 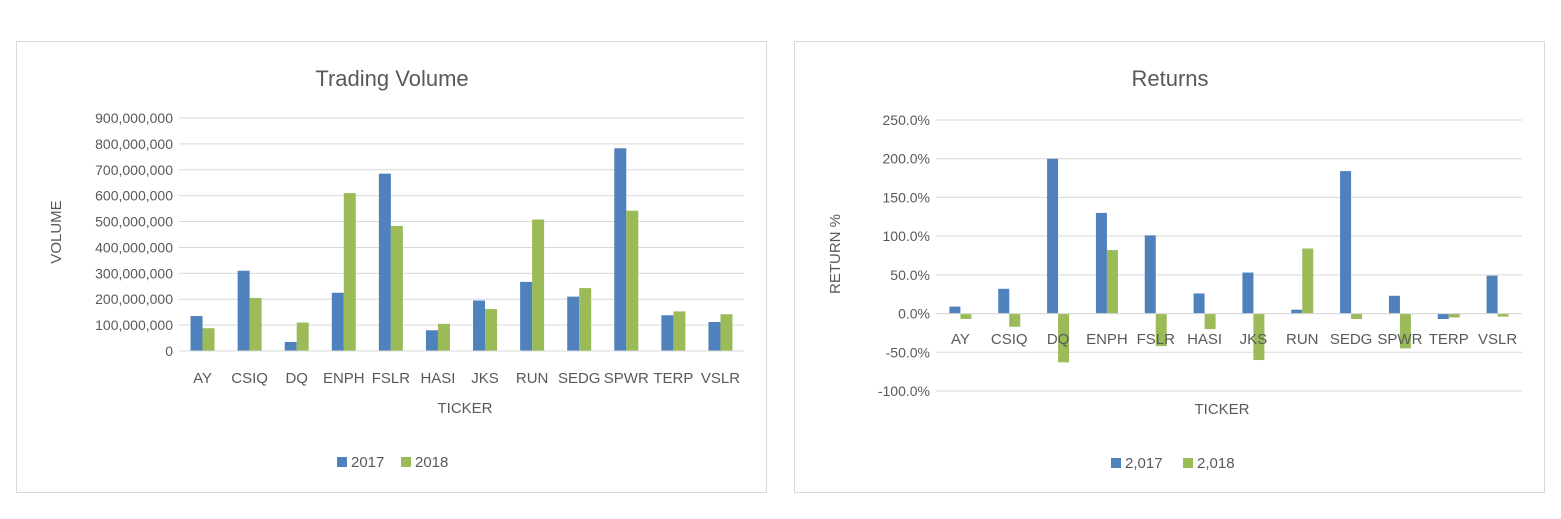 I want to click on y-tick-label: 200,000,000, so click(x=134, y=299).